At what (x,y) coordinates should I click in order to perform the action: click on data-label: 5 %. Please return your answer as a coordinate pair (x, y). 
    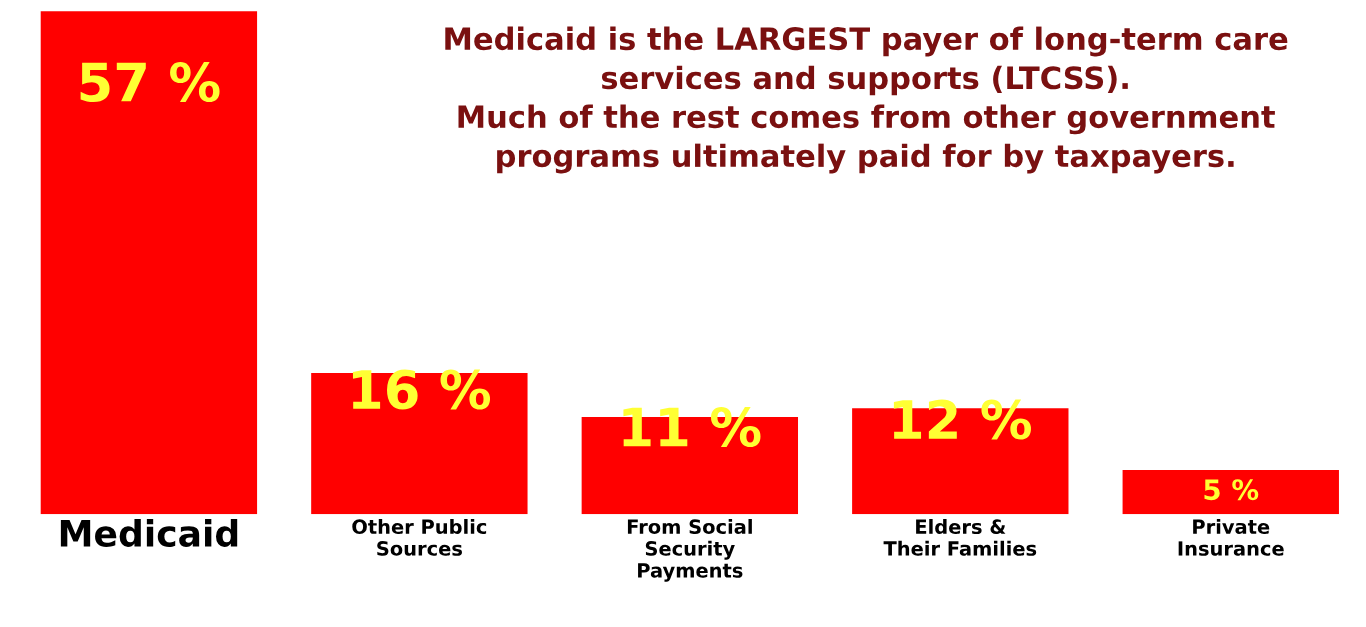
    Looking at the image, I should click on (1231, 490).